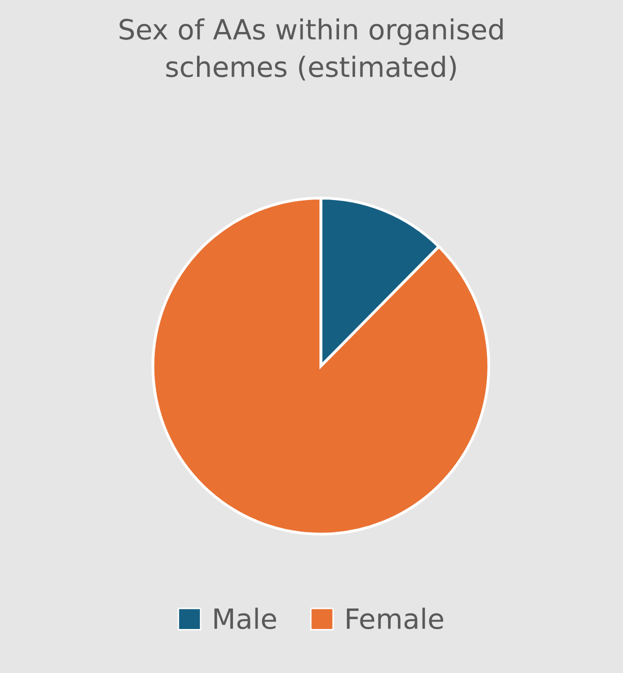  I want to click on chart-title: Sex of AAs within organised schemes (estimated), so click(311, 49).